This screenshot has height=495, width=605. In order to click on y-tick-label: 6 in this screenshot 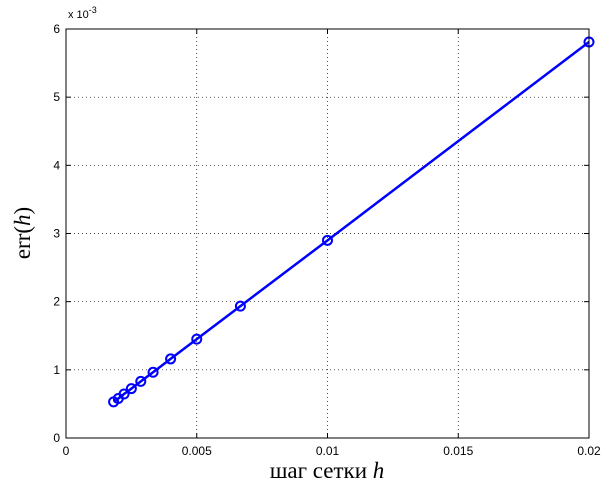, I will do `click(56, 29)`.